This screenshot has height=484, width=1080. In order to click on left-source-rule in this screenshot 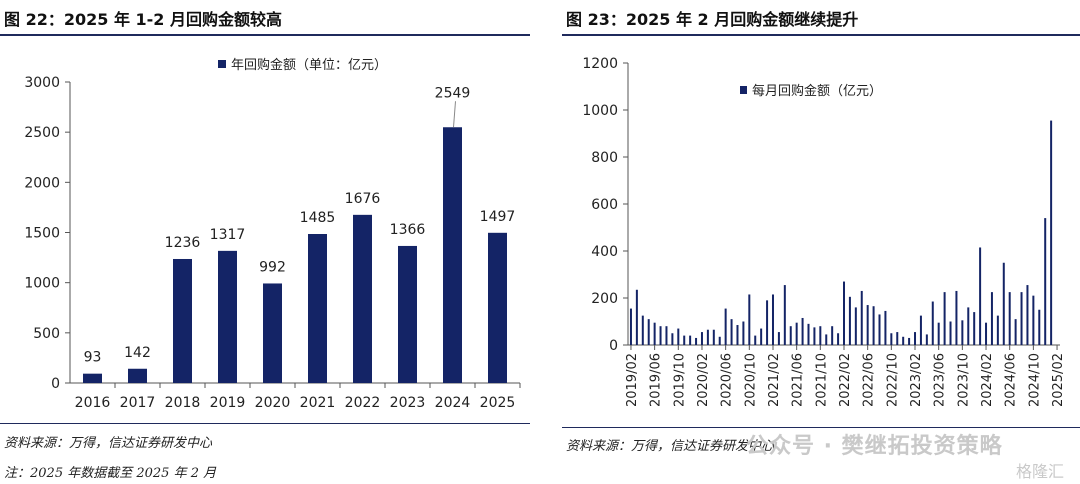, I will do `click(265, 423)`.